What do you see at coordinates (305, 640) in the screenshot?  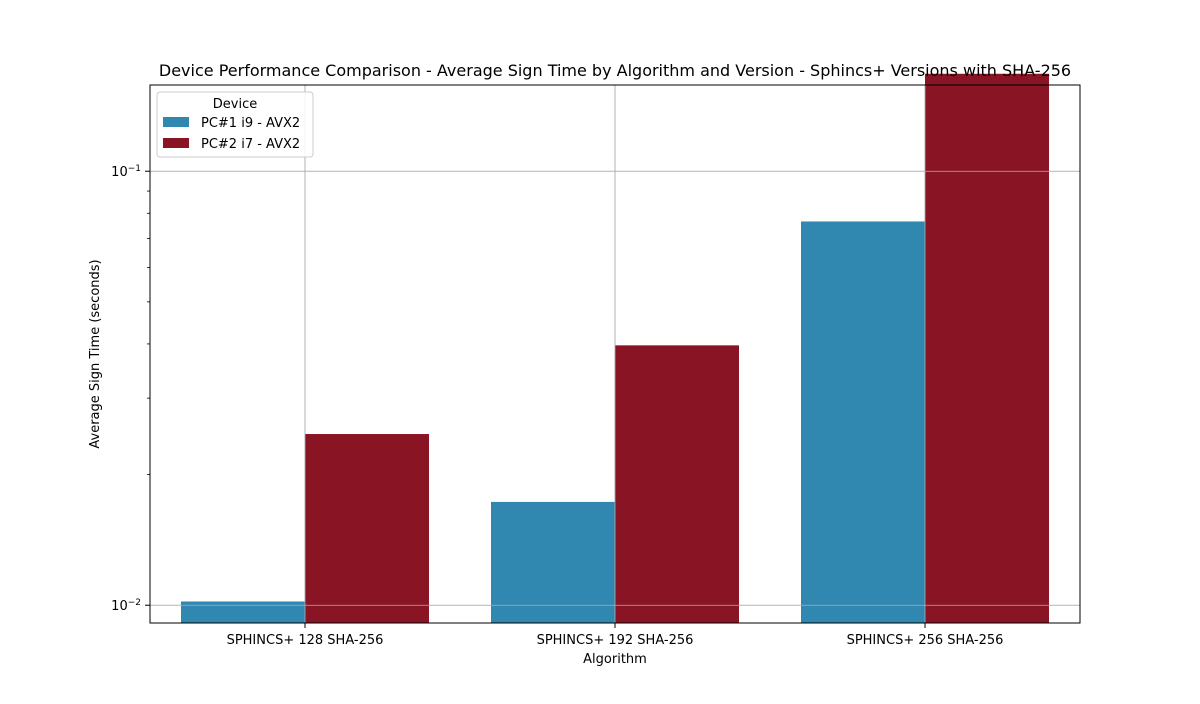 I see `x-tick-label: SPHINCS+ 128 SHA-256` at bounding box center [305, 640].